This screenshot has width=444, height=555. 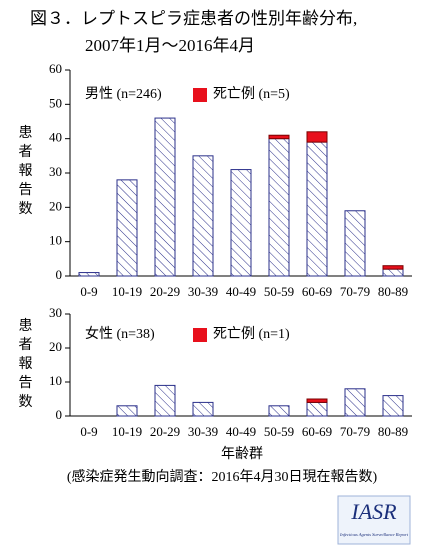 I want to click on y-tick-label: 40, so click(x=55, y=137).